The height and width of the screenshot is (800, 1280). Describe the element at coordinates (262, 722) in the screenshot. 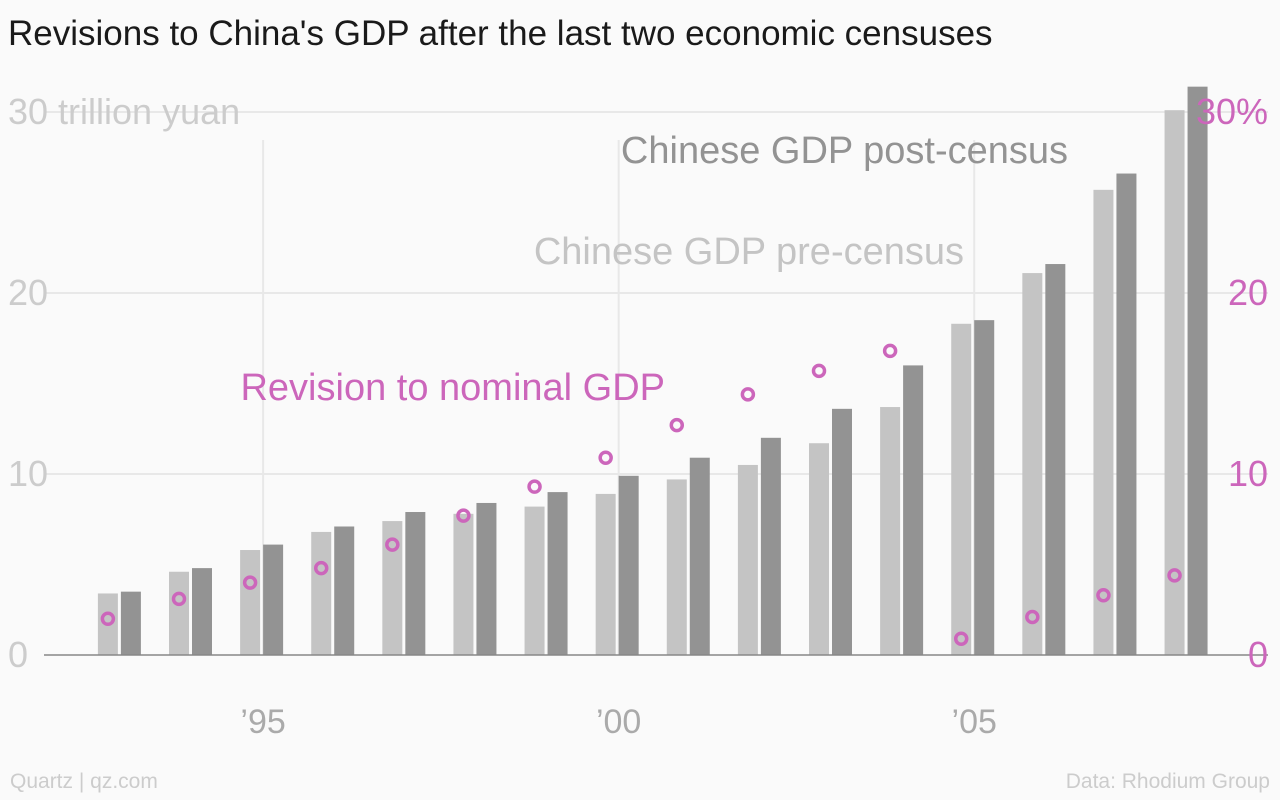

I see `x-tick-label: ’95` at that location.